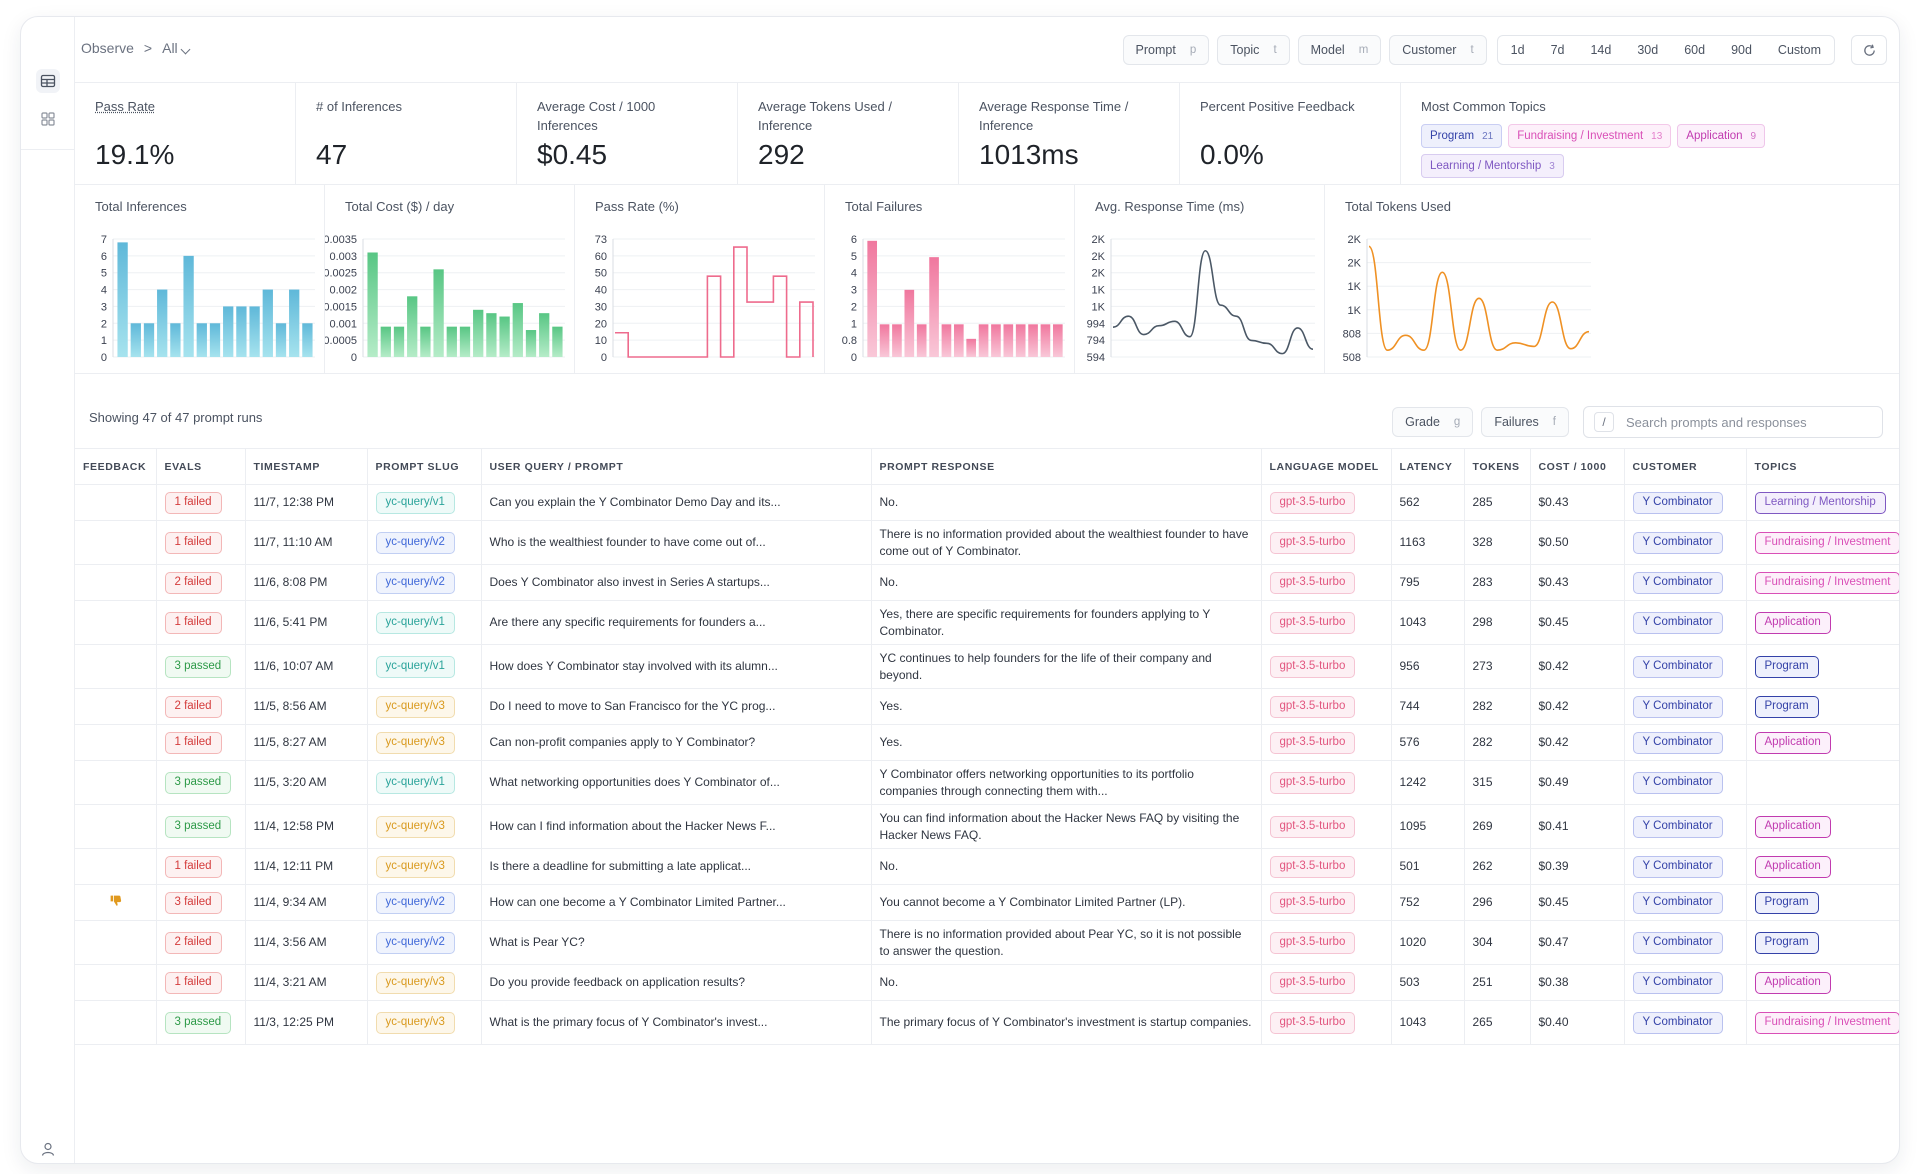  I want to click on range-60d: 60d, so click(1695, 50).